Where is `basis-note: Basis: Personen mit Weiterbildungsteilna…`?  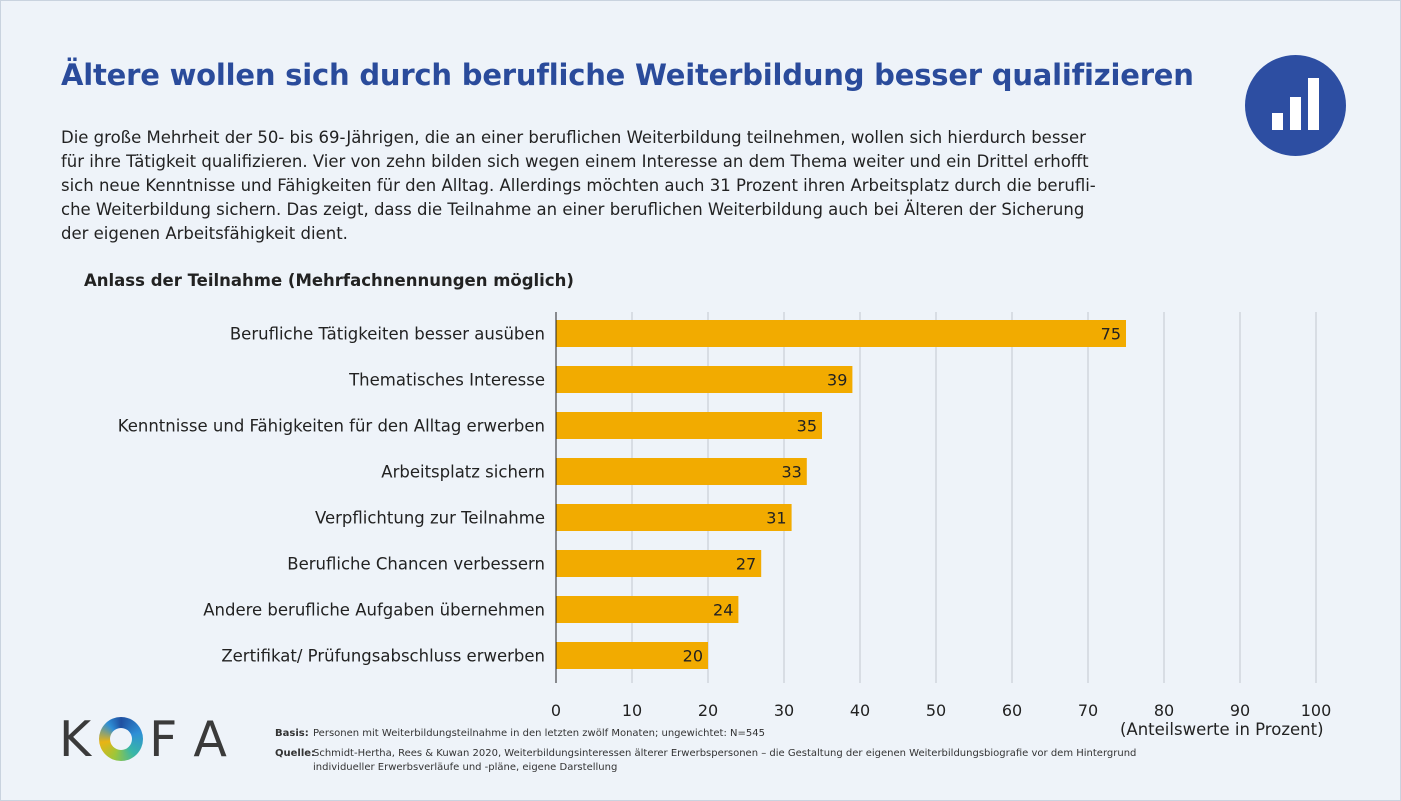
basis-note: Basis: Personen mit Weiterbildungsteilna… is located at coordinates (735, 734).